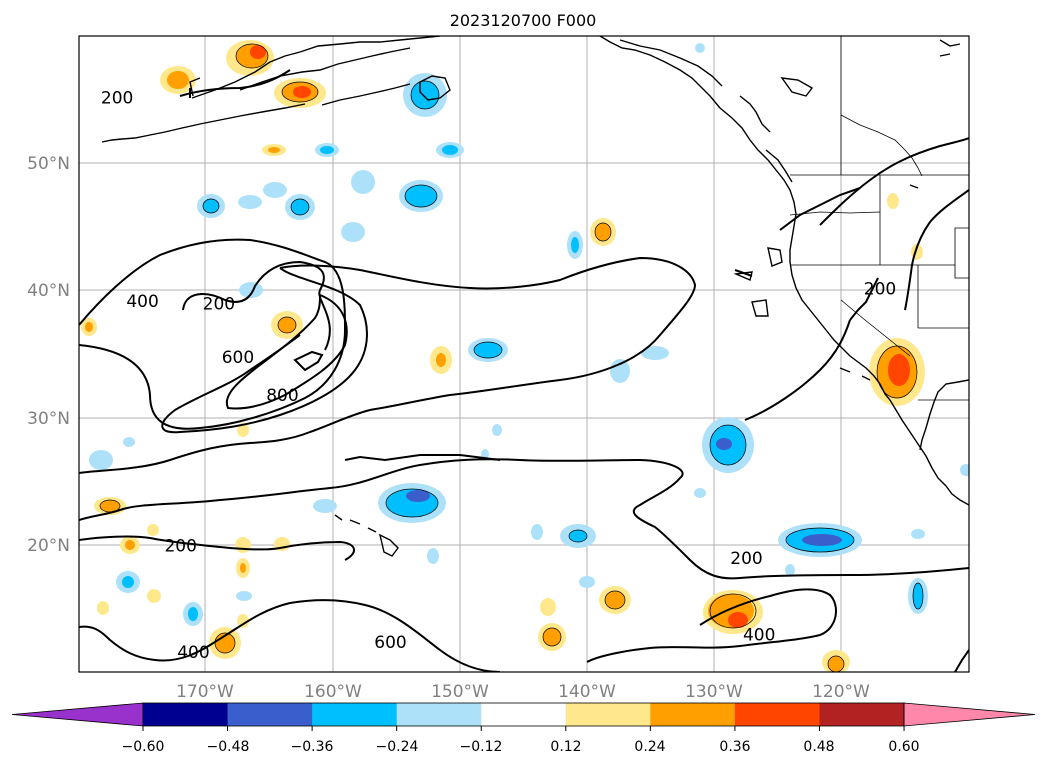  What do you see at coordinates (282, 396) in the screenshot?
I see `contour-label: 800` at bounding box center [282, 396].